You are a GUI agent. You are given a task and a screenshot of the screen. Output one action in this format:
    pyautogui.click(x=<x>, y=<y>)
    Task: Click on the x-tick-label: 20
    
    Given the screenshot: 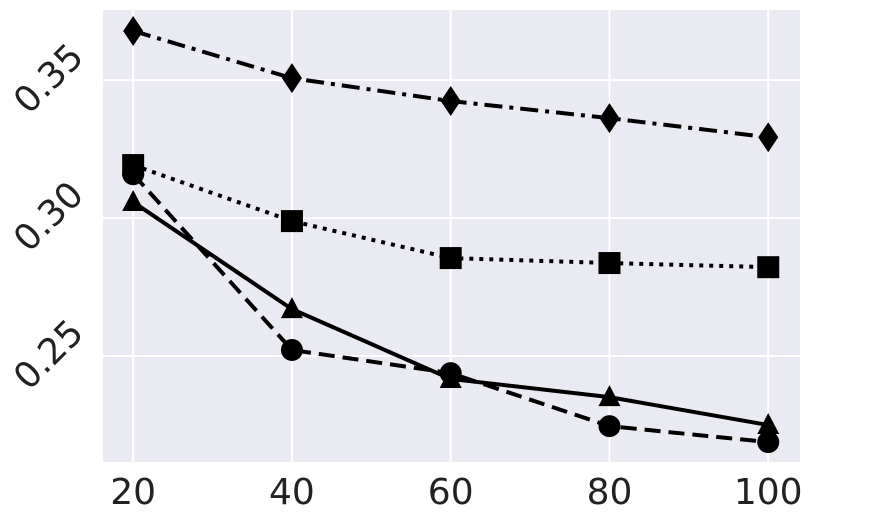 What is the action you would take?
    pyautogui.click(x=133, y=492)
    